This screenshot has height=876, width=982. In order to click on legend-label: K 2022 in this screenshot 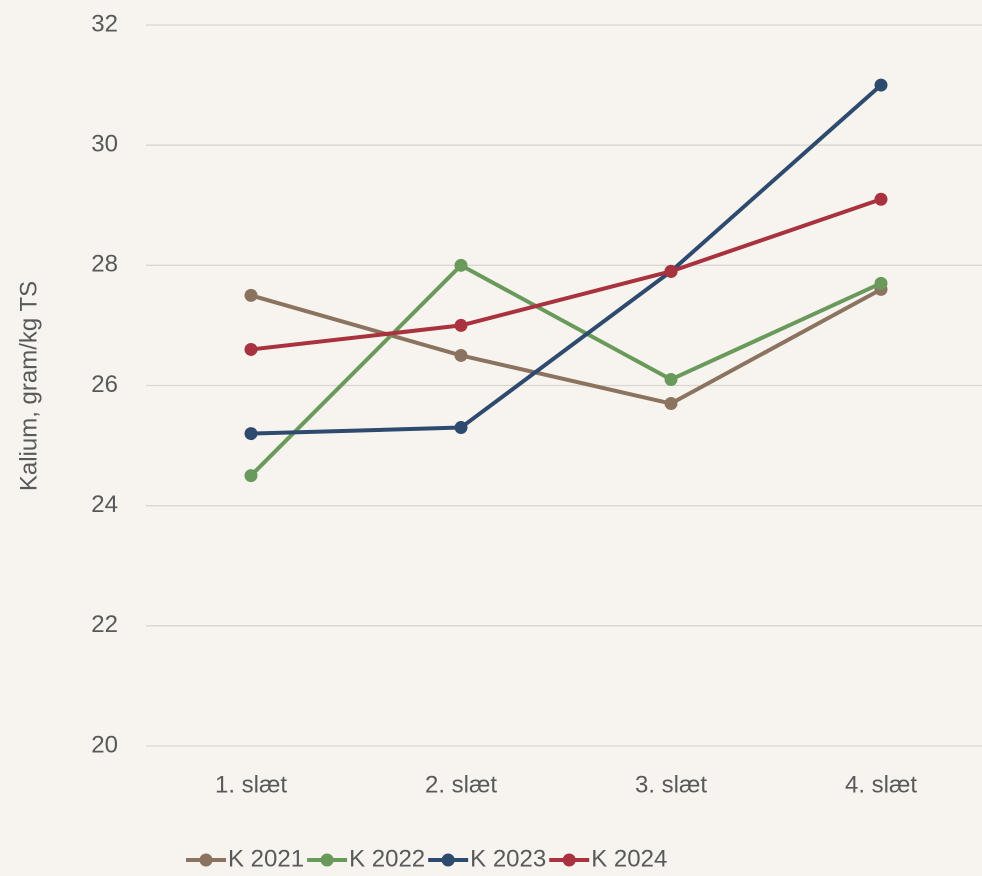, I will do `click(387, 858)`.